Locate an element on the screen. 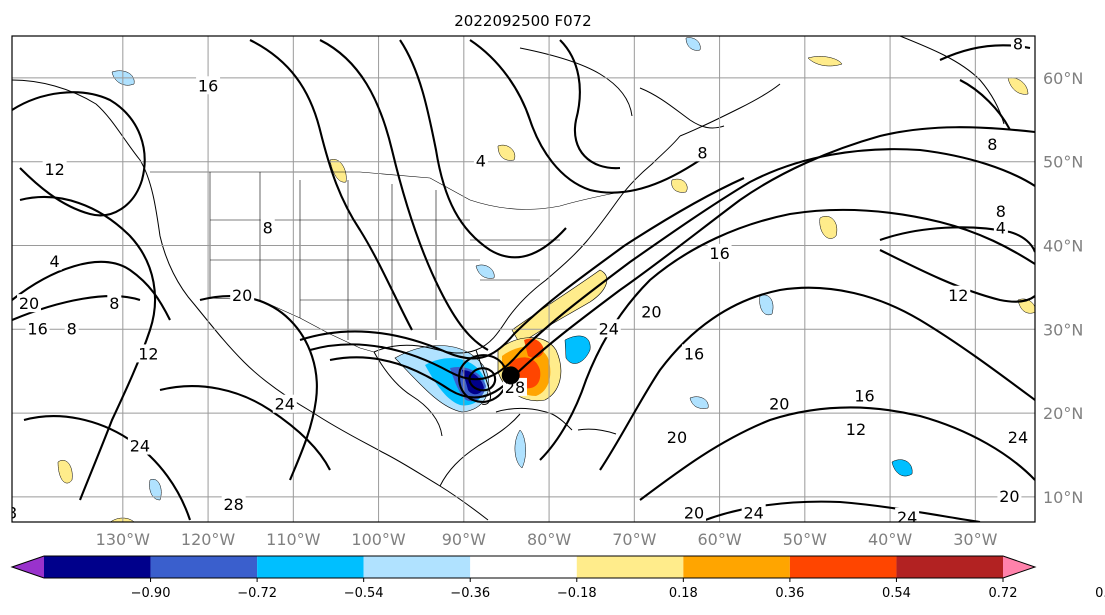 Image resolution: width=1105 pixels, height=615 pixels. lat-tick-label: 40°N is located at coordinates (1063, 245).